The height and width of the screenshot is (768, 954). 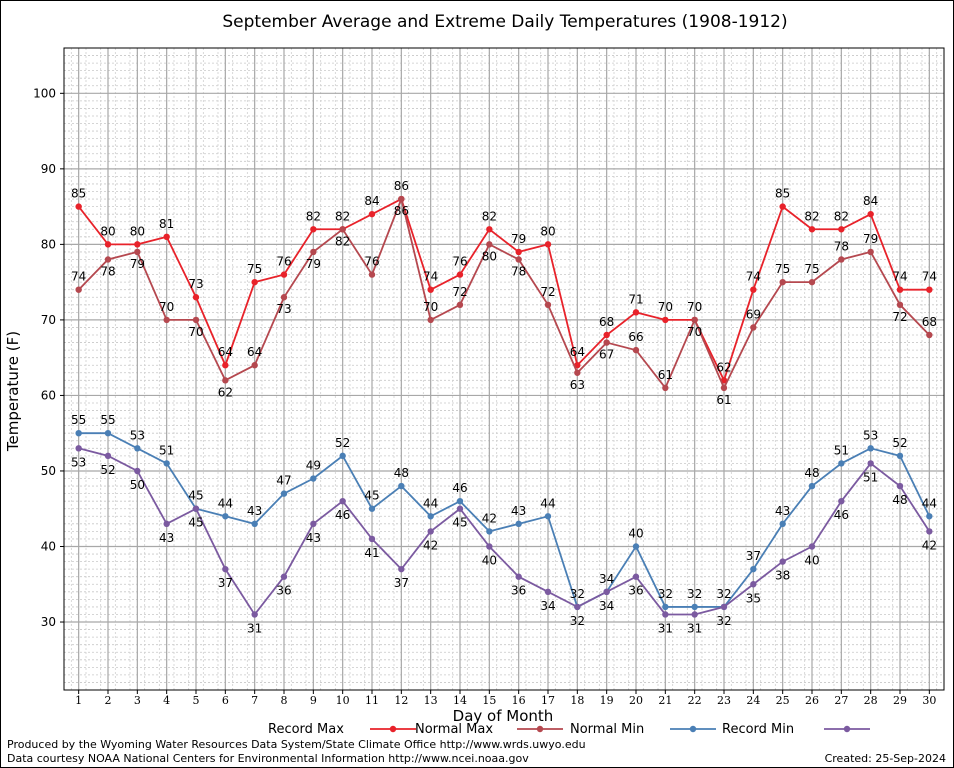 I want to click on normal-min-data-label: 47, so click(x=283, y=481).